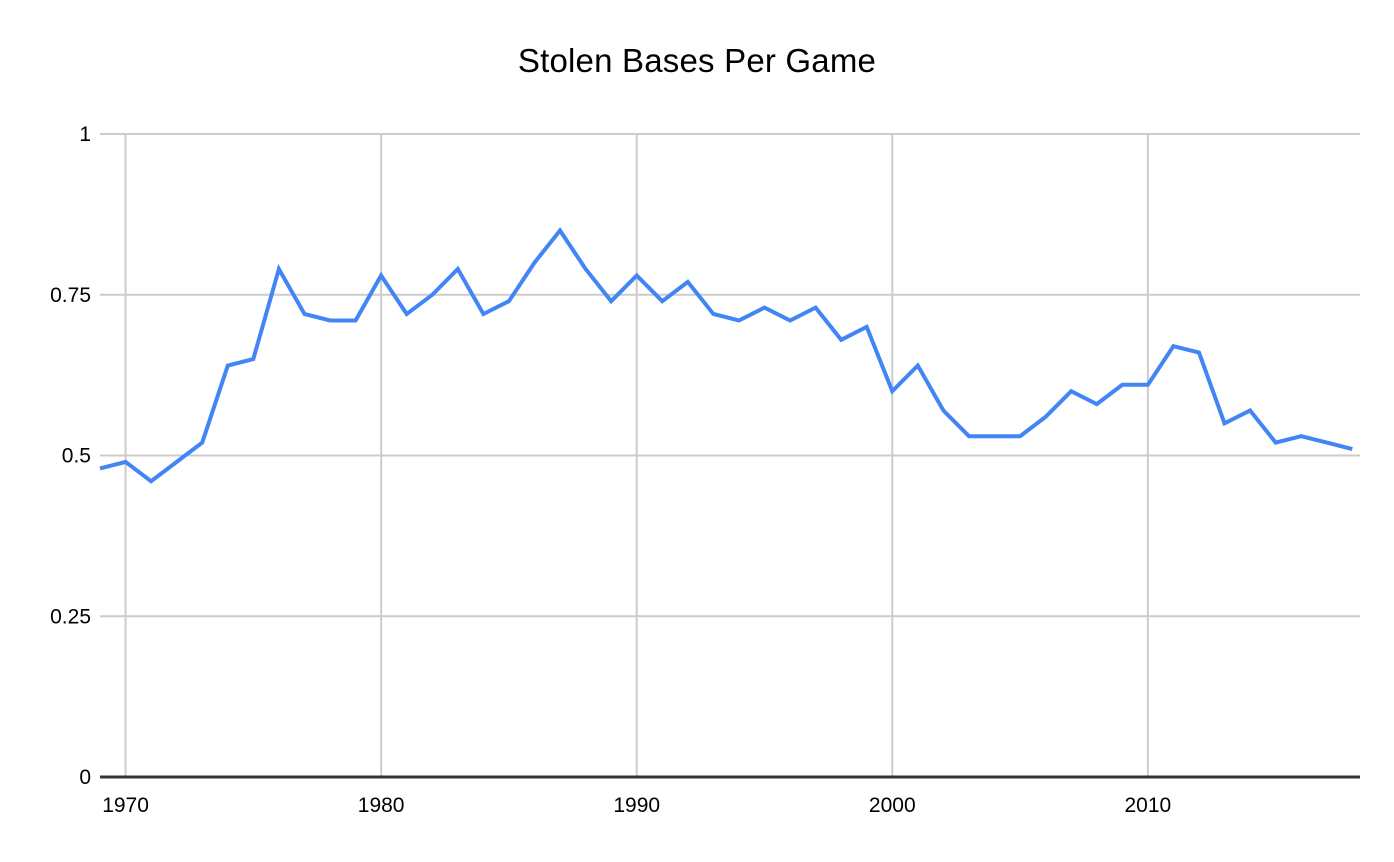 This screenshot has width=1394, height=862. What do you see at coordinates (85, 777) in the screenshot?
I see `y-tick-label: 0` at bounding box center [85, 777].